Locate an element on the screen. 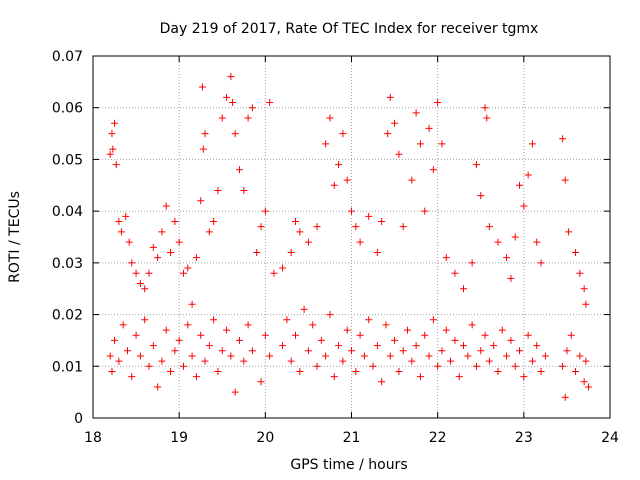 This screenshot has width=640, height=480. y-tick-label: 0.07 is located at coordinates (67, 57).